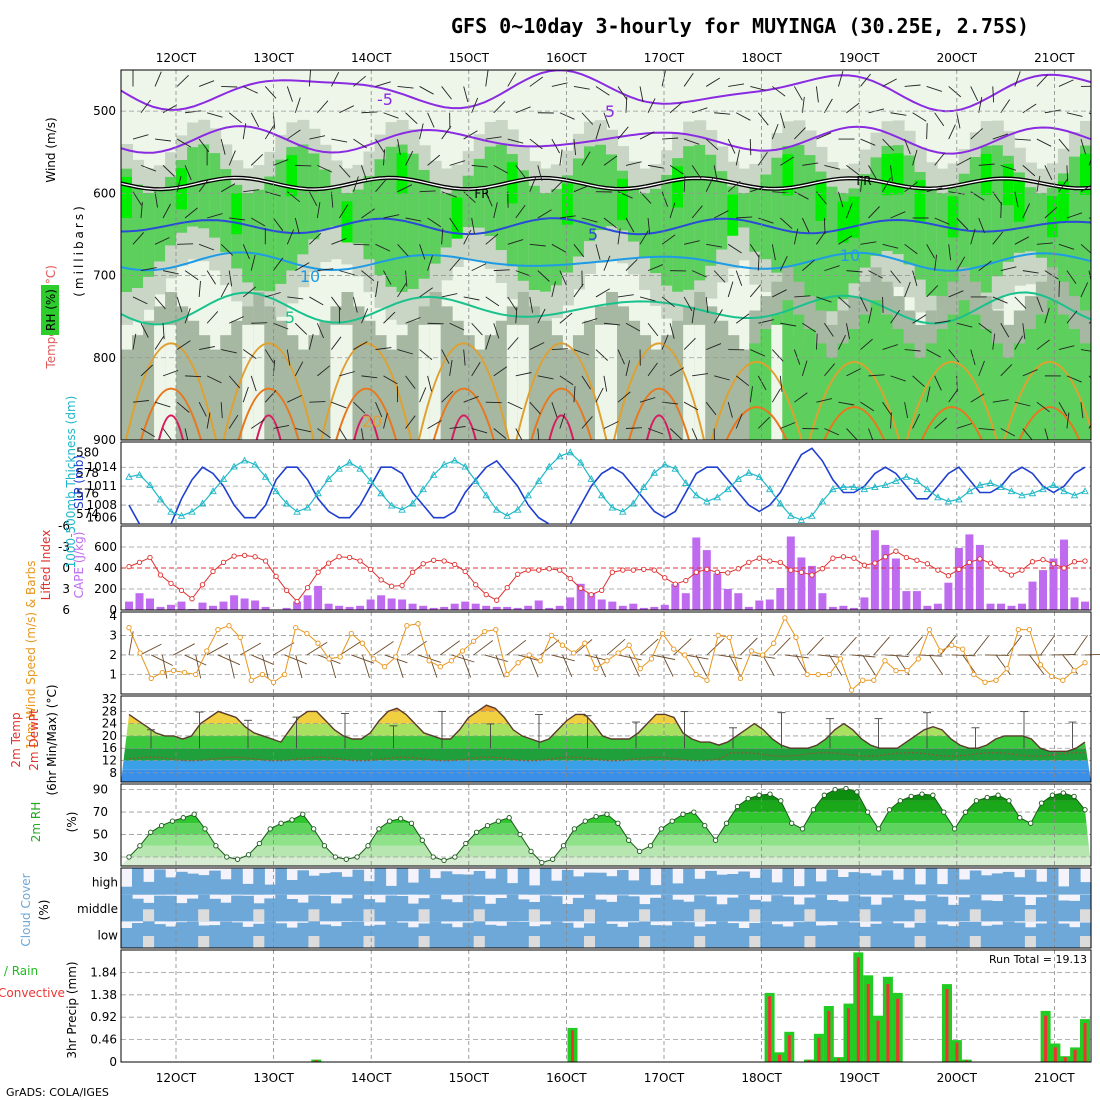 Image resolution: width=1100 pixels, height=1100 pixels. Describe the element at coordinates (109, 699) in the screenshot. I see `temp-tick-label: 32` at that location.